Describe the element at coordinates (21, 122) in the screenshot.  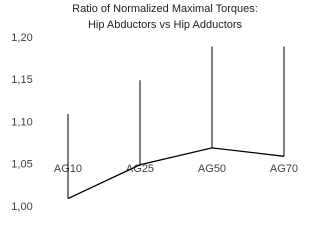
I see `y-tick-label: 1,10` at that location.